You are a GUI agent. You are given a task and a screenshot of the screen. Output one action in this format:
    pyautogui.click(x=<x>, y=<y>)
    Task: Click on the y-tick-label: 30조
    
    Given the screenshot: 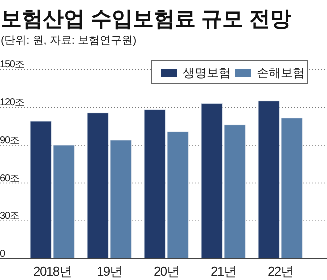 What is the action you would take?
    pyautogui.click(x=10, y=216)
    